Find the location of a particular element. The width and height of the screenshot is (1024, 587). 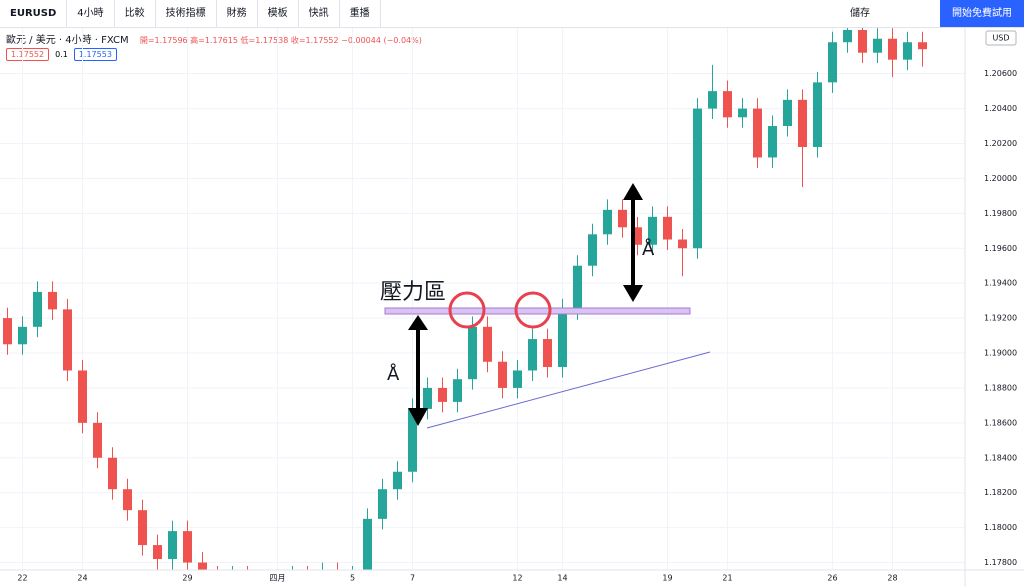

y-tick-label: 1.20000 is located at coordinates (1000, 178).